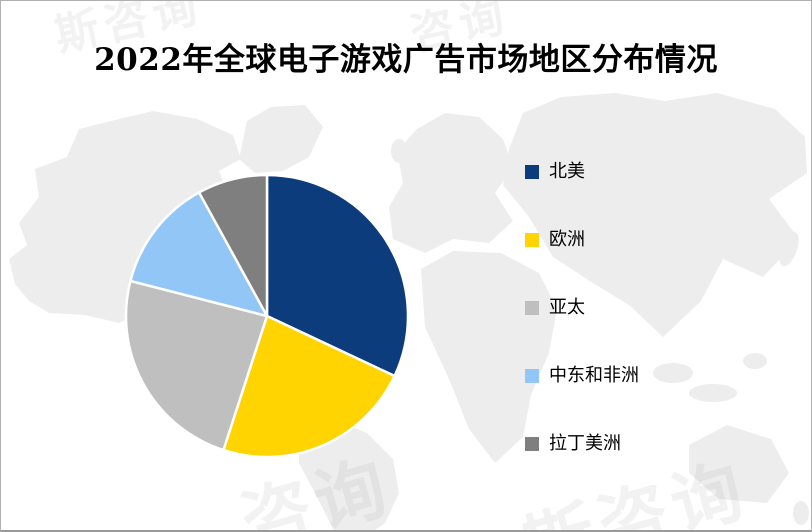  Describe the element at coordinates (567, 307) in the screenshot. I see `legend-label-3: 亚太` at that location.